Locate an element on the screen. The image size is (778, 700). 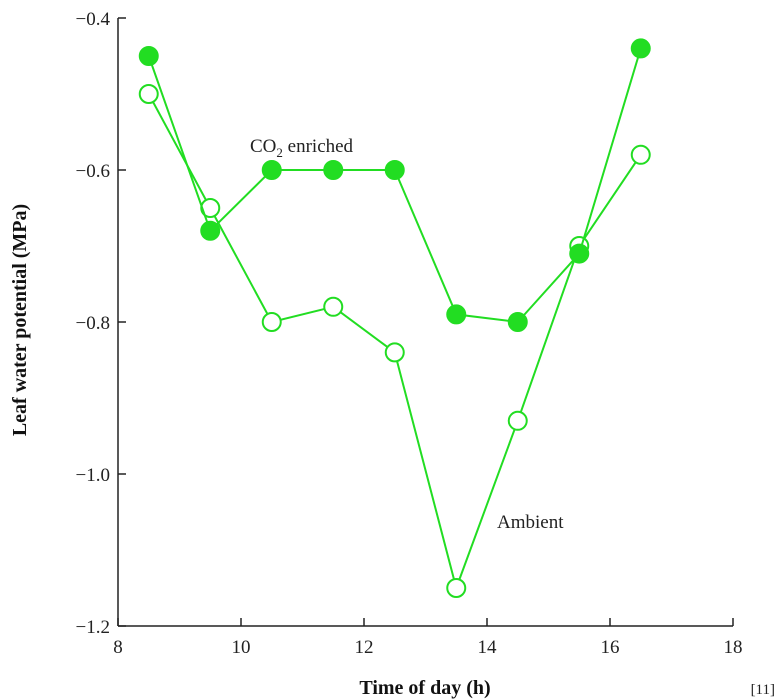
x-axis-title: Time of day (h) is located at coordinates (424, 688).